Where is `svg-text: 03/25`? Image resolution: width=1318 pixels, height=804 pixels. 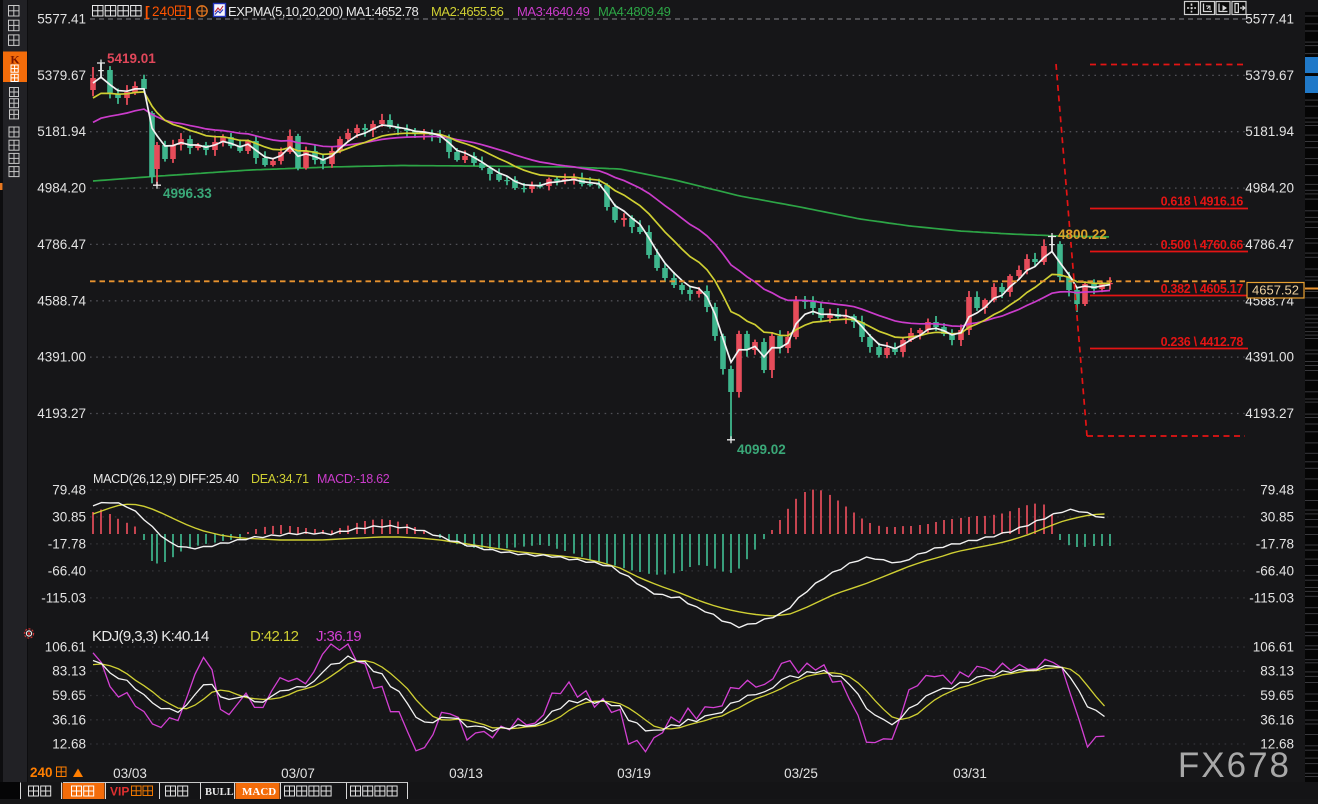
svg-text: 03/25 is located at coordinates (801, 773).